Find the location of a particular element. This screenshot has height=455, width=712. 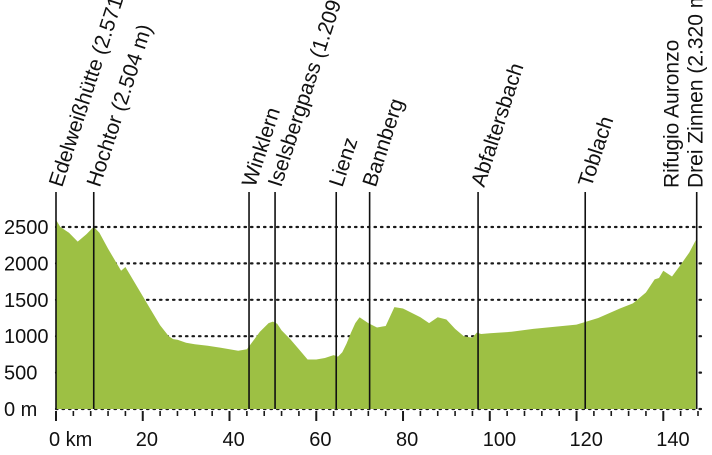

x-tick-label: 100 is located at coordinates (499, 440).